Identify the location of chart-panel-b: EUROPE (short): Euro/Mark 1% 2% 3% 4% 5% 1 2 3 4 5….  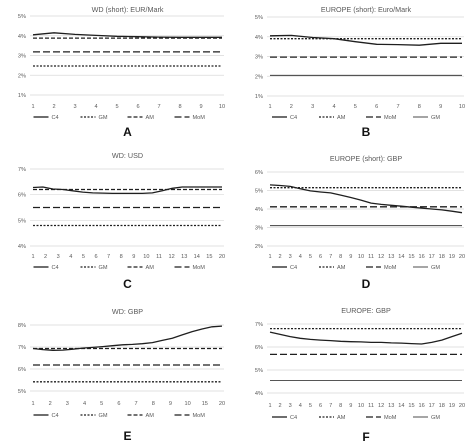
(360, 72).